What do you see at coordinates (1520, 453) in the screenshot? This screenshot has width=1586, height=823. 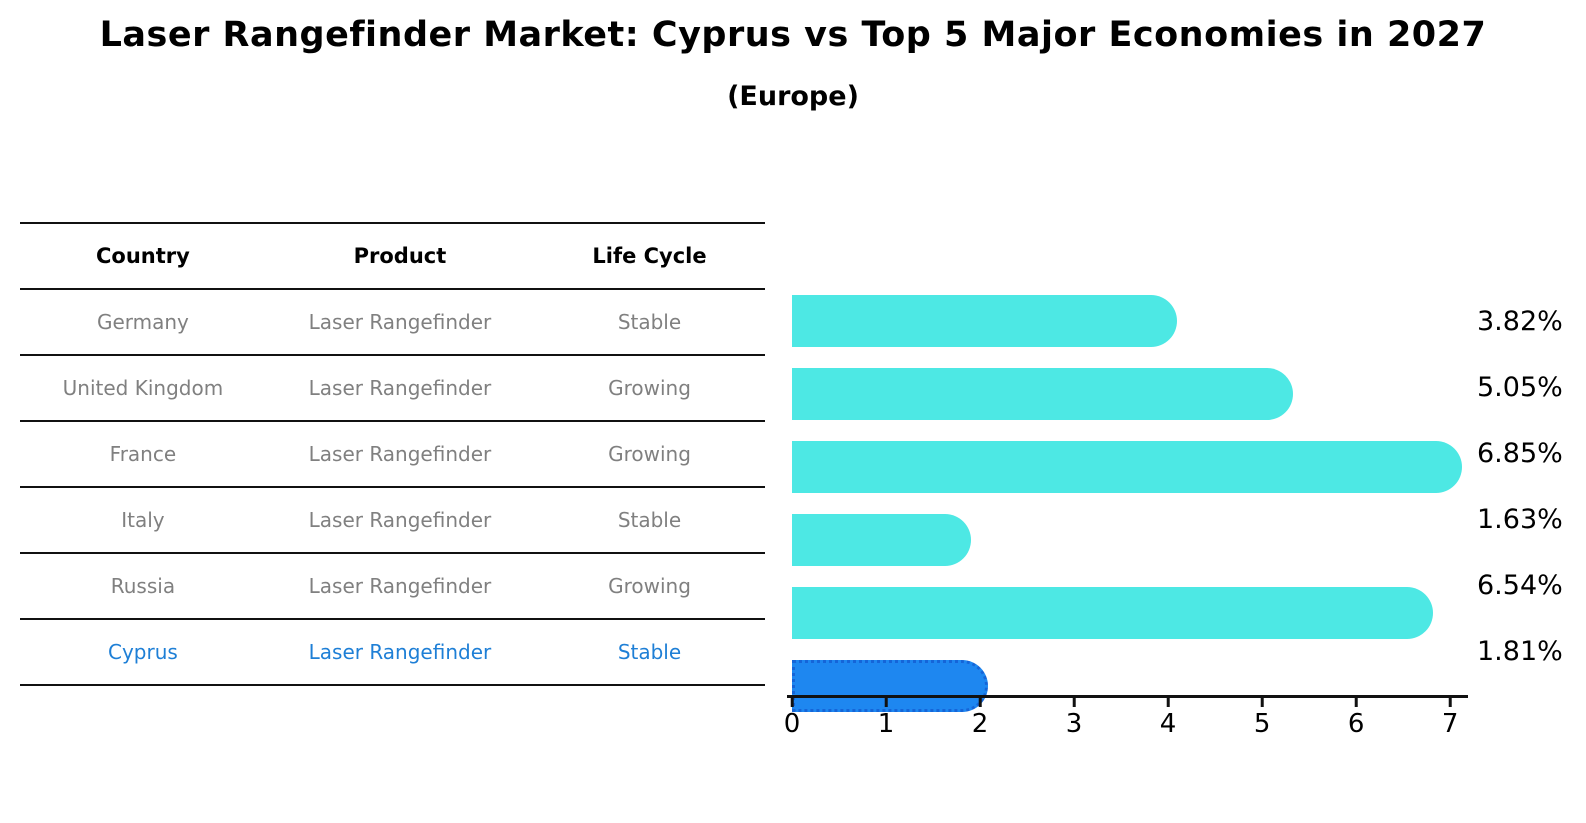 I see `value-label-france: 6.85%` at bounding box center [1520, 453].